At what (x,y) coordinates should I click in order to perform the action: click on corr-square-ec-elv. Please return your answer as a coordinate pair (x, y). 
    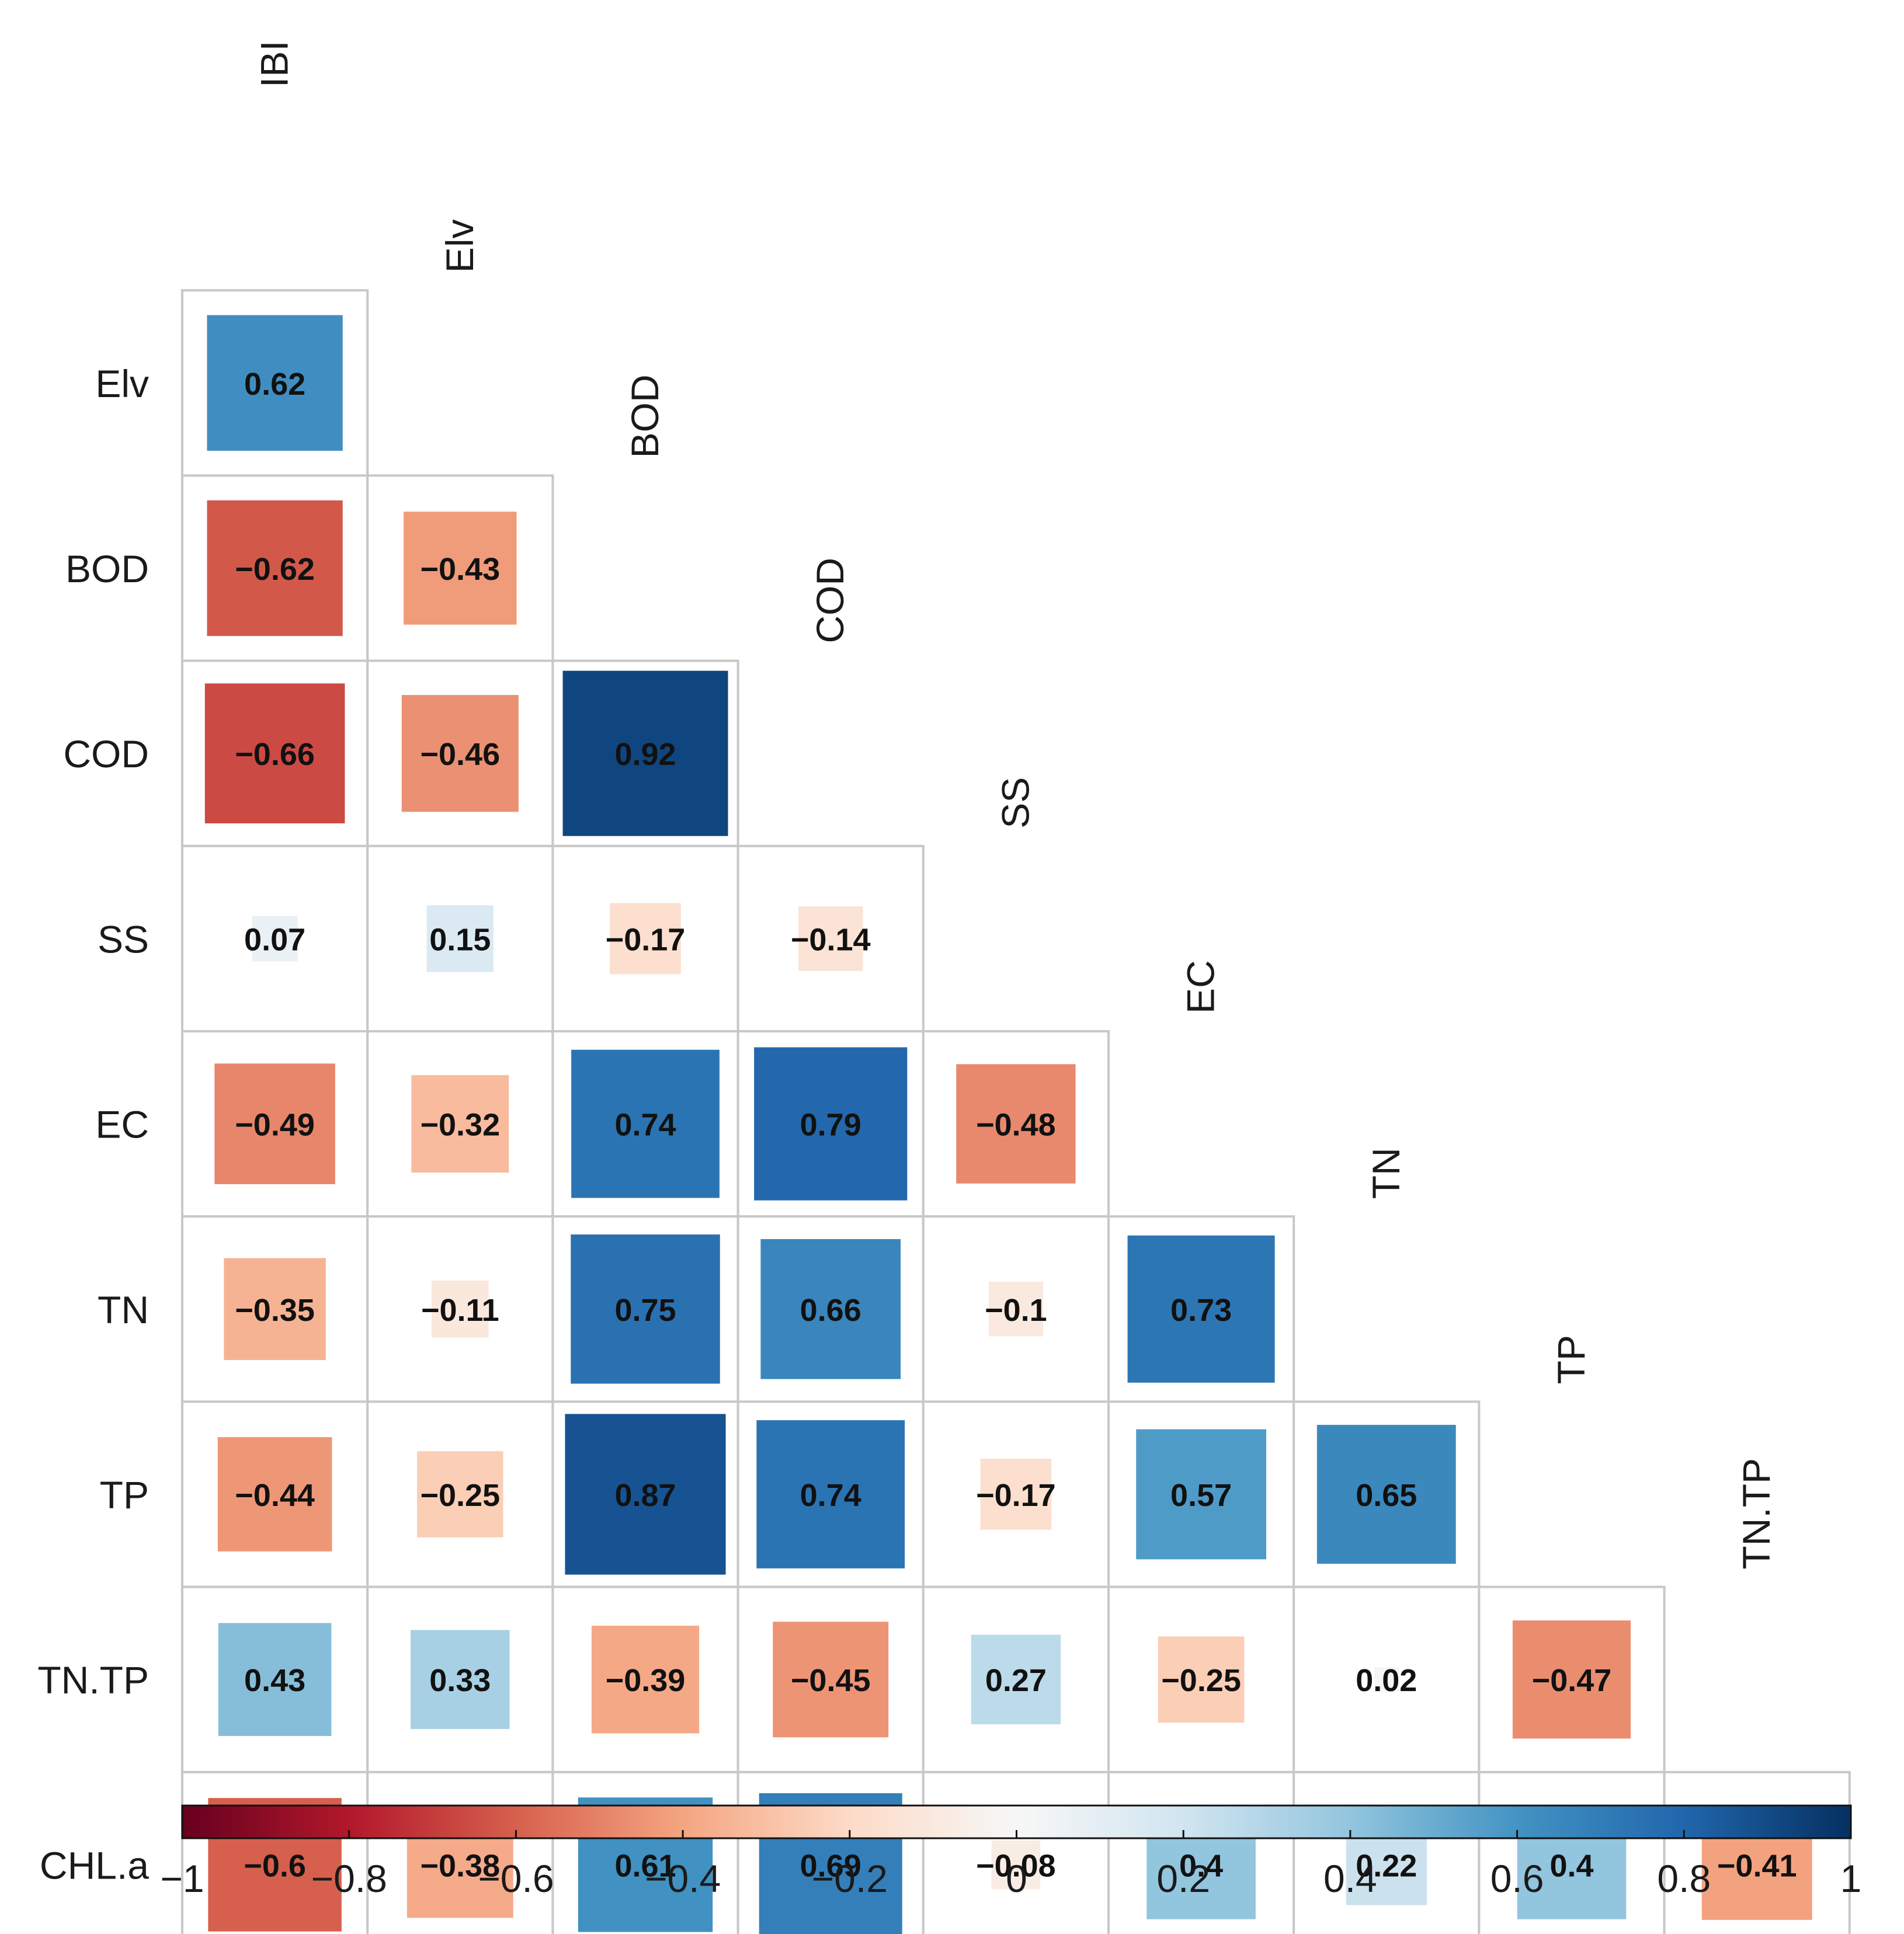
    Looking at the image, I should click on (460, 1124).